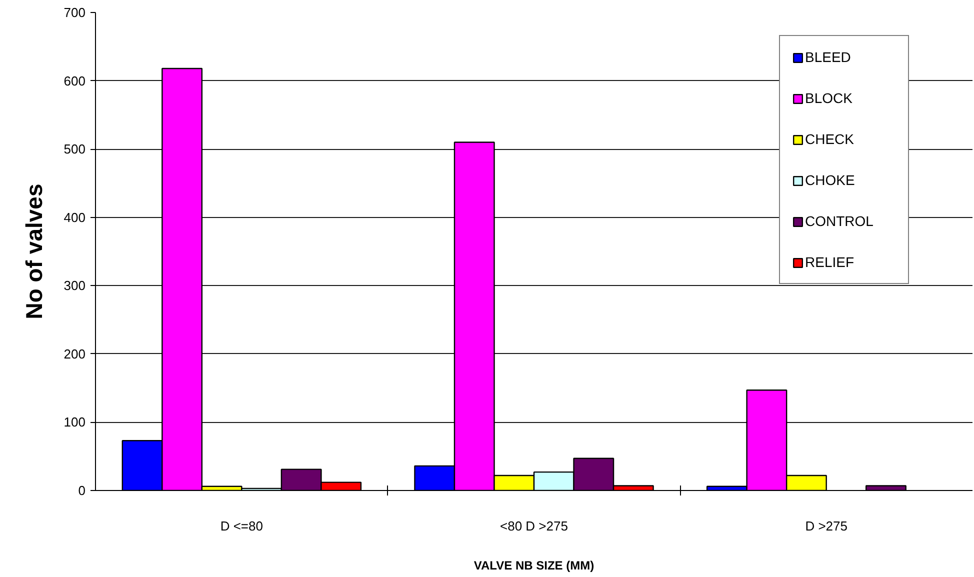  What do you see at coordinates (241, 526) in the screenshot?
I see `x-tick-label: D <=80` at bounding box center [241, 526].